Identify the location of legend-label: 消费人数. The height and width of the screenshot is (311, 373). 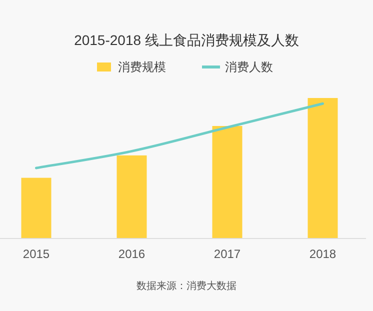
(249, 67).